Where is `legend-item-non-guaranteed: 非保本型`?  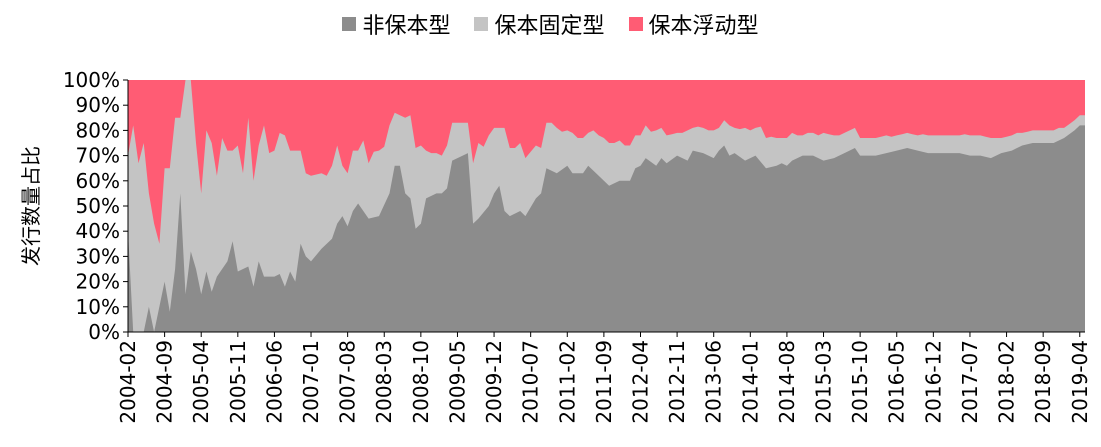
legend-item-non-guaranteed: 非保本型 is located at coordinates (396, 24).